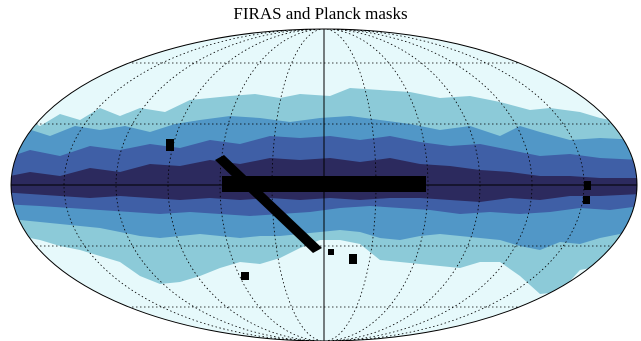  Describe the element at coordinates (320, 13) in the screenshot. I see `map-title: FIRAS and Planck masks` at that location.